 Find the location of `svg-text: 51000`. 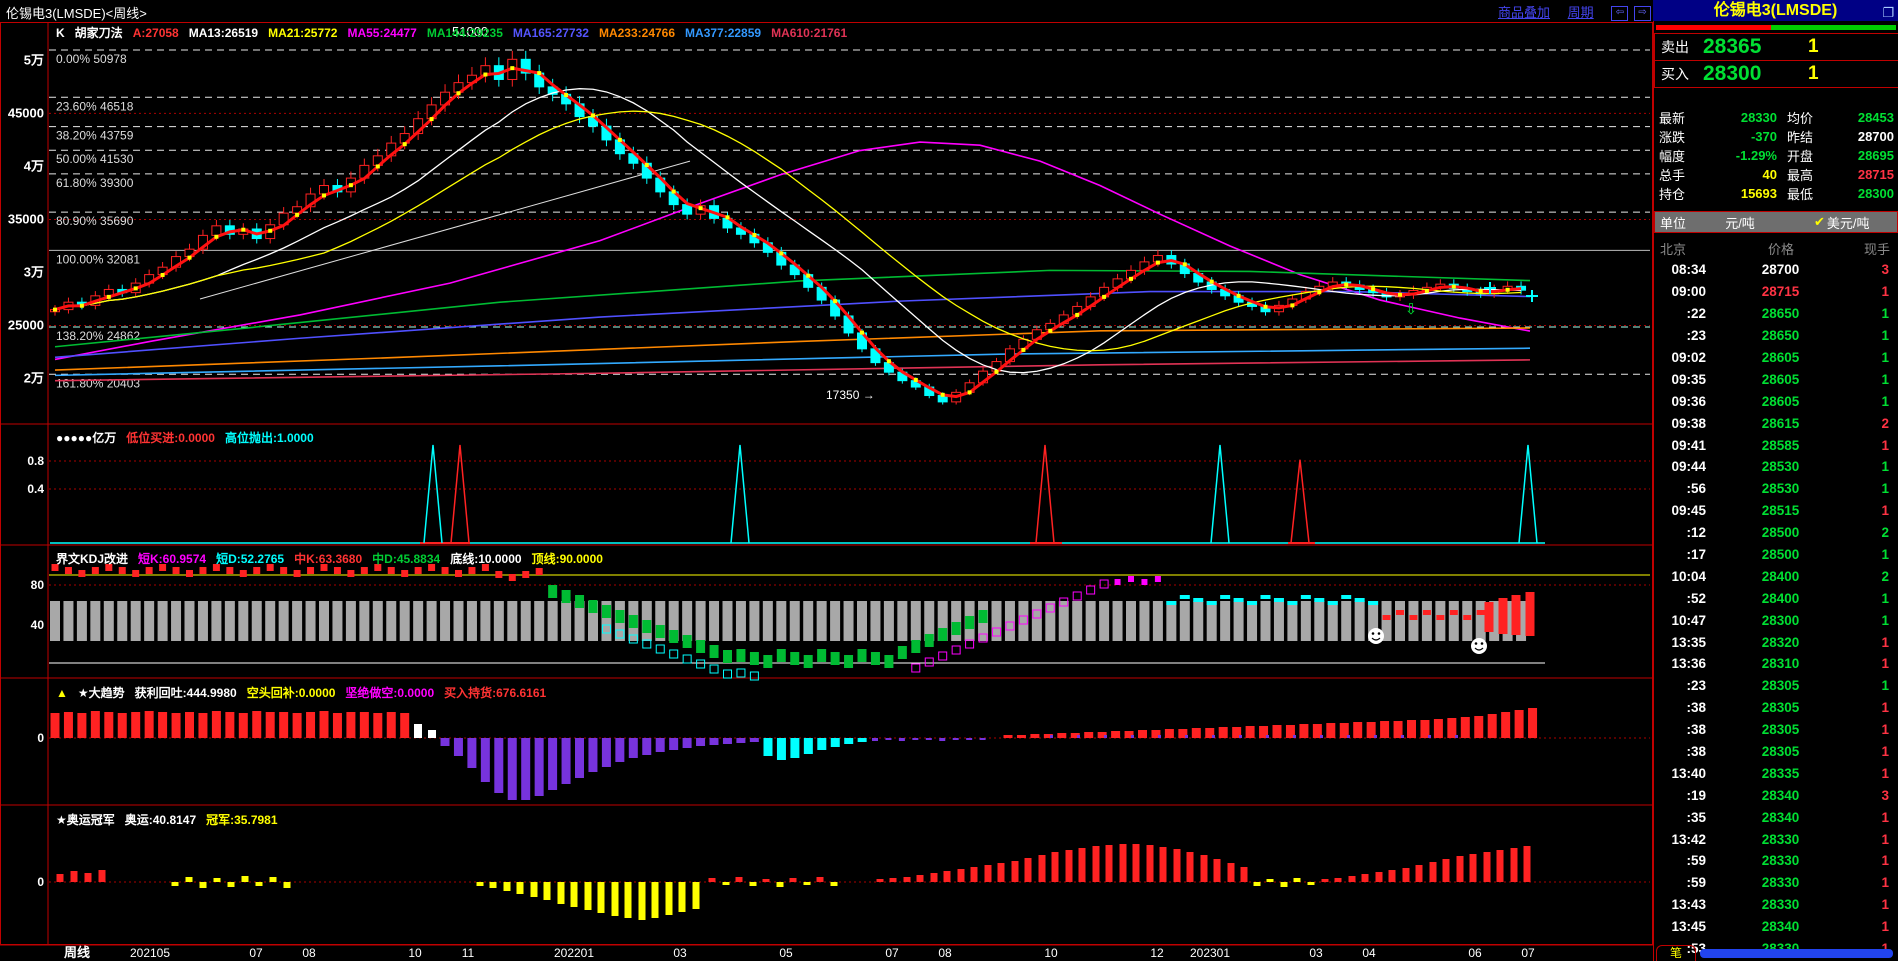

svg-text: 51000 is located at coordinates (470, 31).